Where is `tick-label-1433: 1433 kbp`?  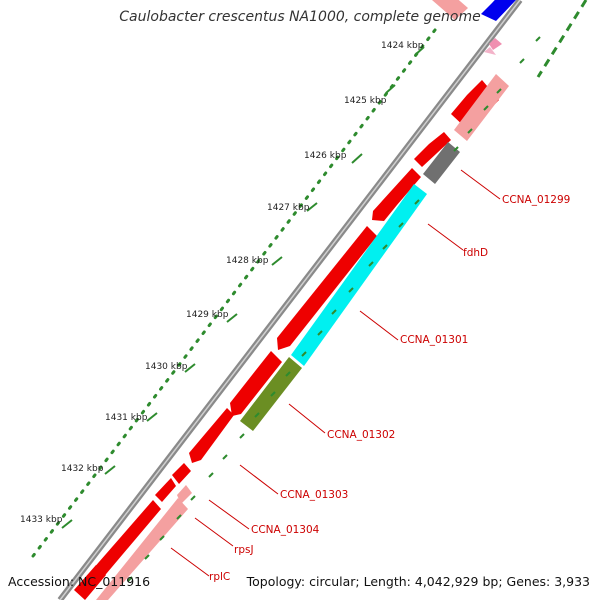
tick-label-1433: 1433 kbp is located at coordinates (41, 520).